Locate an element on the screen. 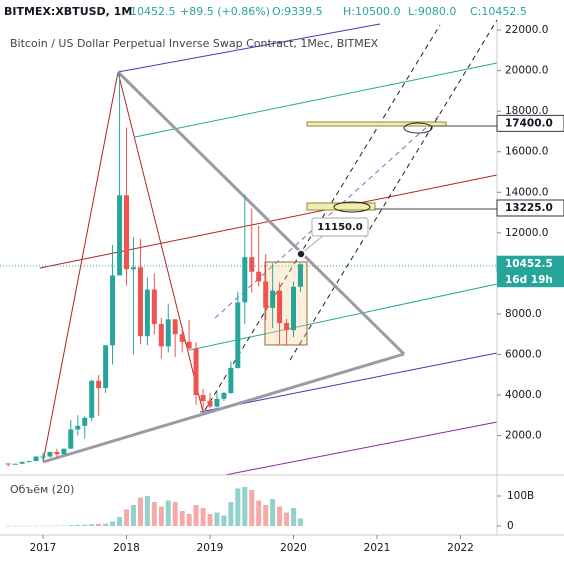 Image resolution: width=564 pixels, height=565 pixels. volume-title: Объём (20) is located at coordinates (42, 489).